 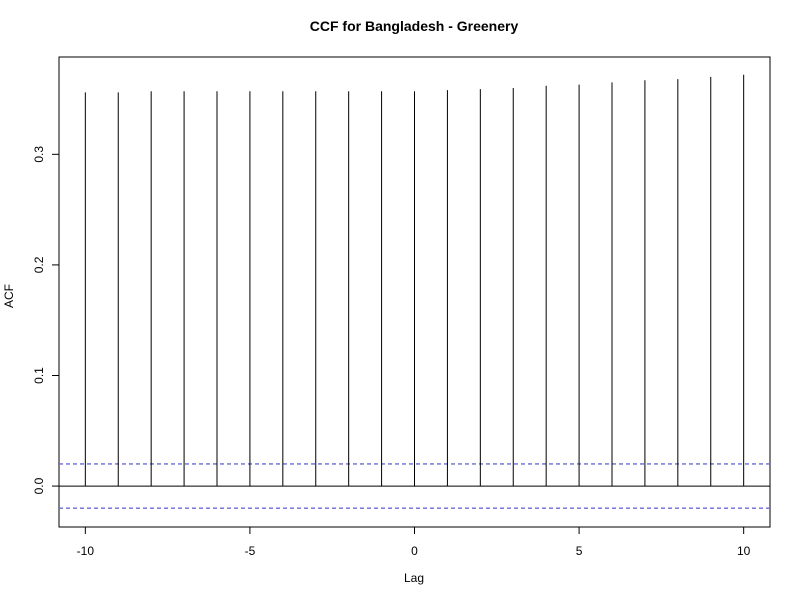 I want to click on y-tick-label: 0.3, so click(x=39, y=154).